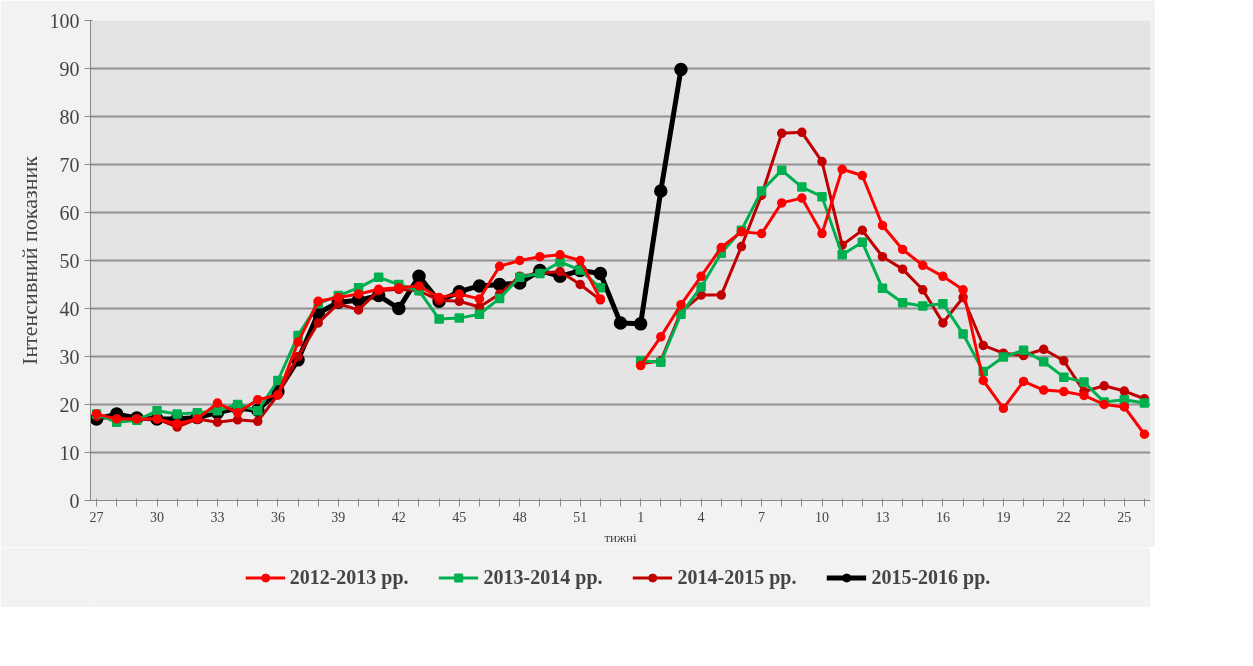 This screenshot has height=666, width=1253. Describe the element at coordinates (69, 356) in the screenshot. I see `y-tick-label: 30` at that location.